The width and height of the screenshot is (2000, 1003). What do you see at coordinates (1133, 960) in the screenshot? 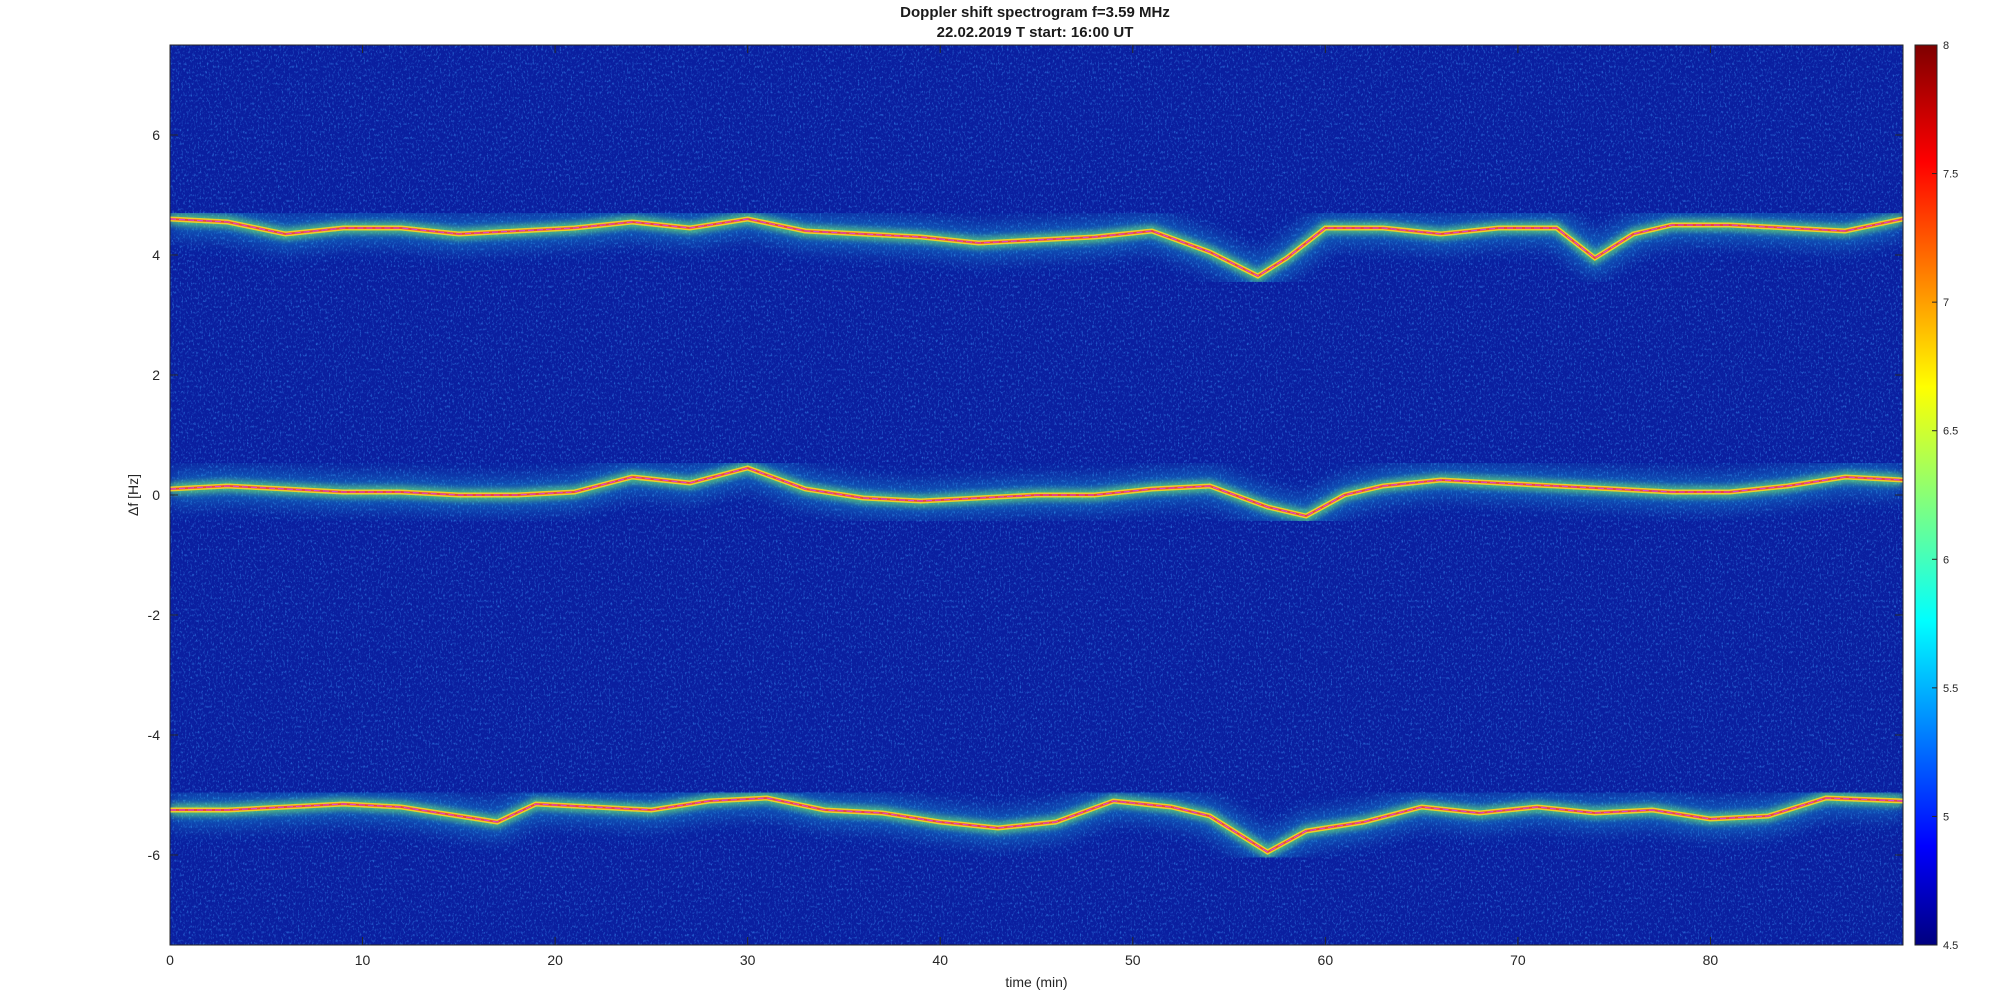
I see `x-tick-label: 50` at bounding box center [1133, 960].